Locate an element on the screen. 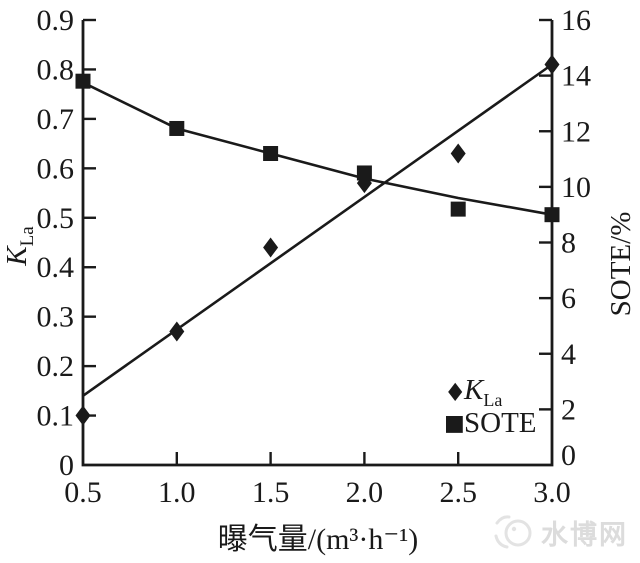 This screenshot has height=563, width=640. left-axis-tick-label: 0.3 is located at coordinates (56, 317).